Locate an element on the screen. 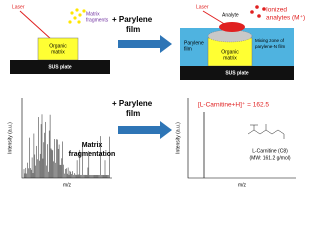 Image resolution: width=320 pixels, height=240 pixels. spectrum is located at coordinates (66, 146).